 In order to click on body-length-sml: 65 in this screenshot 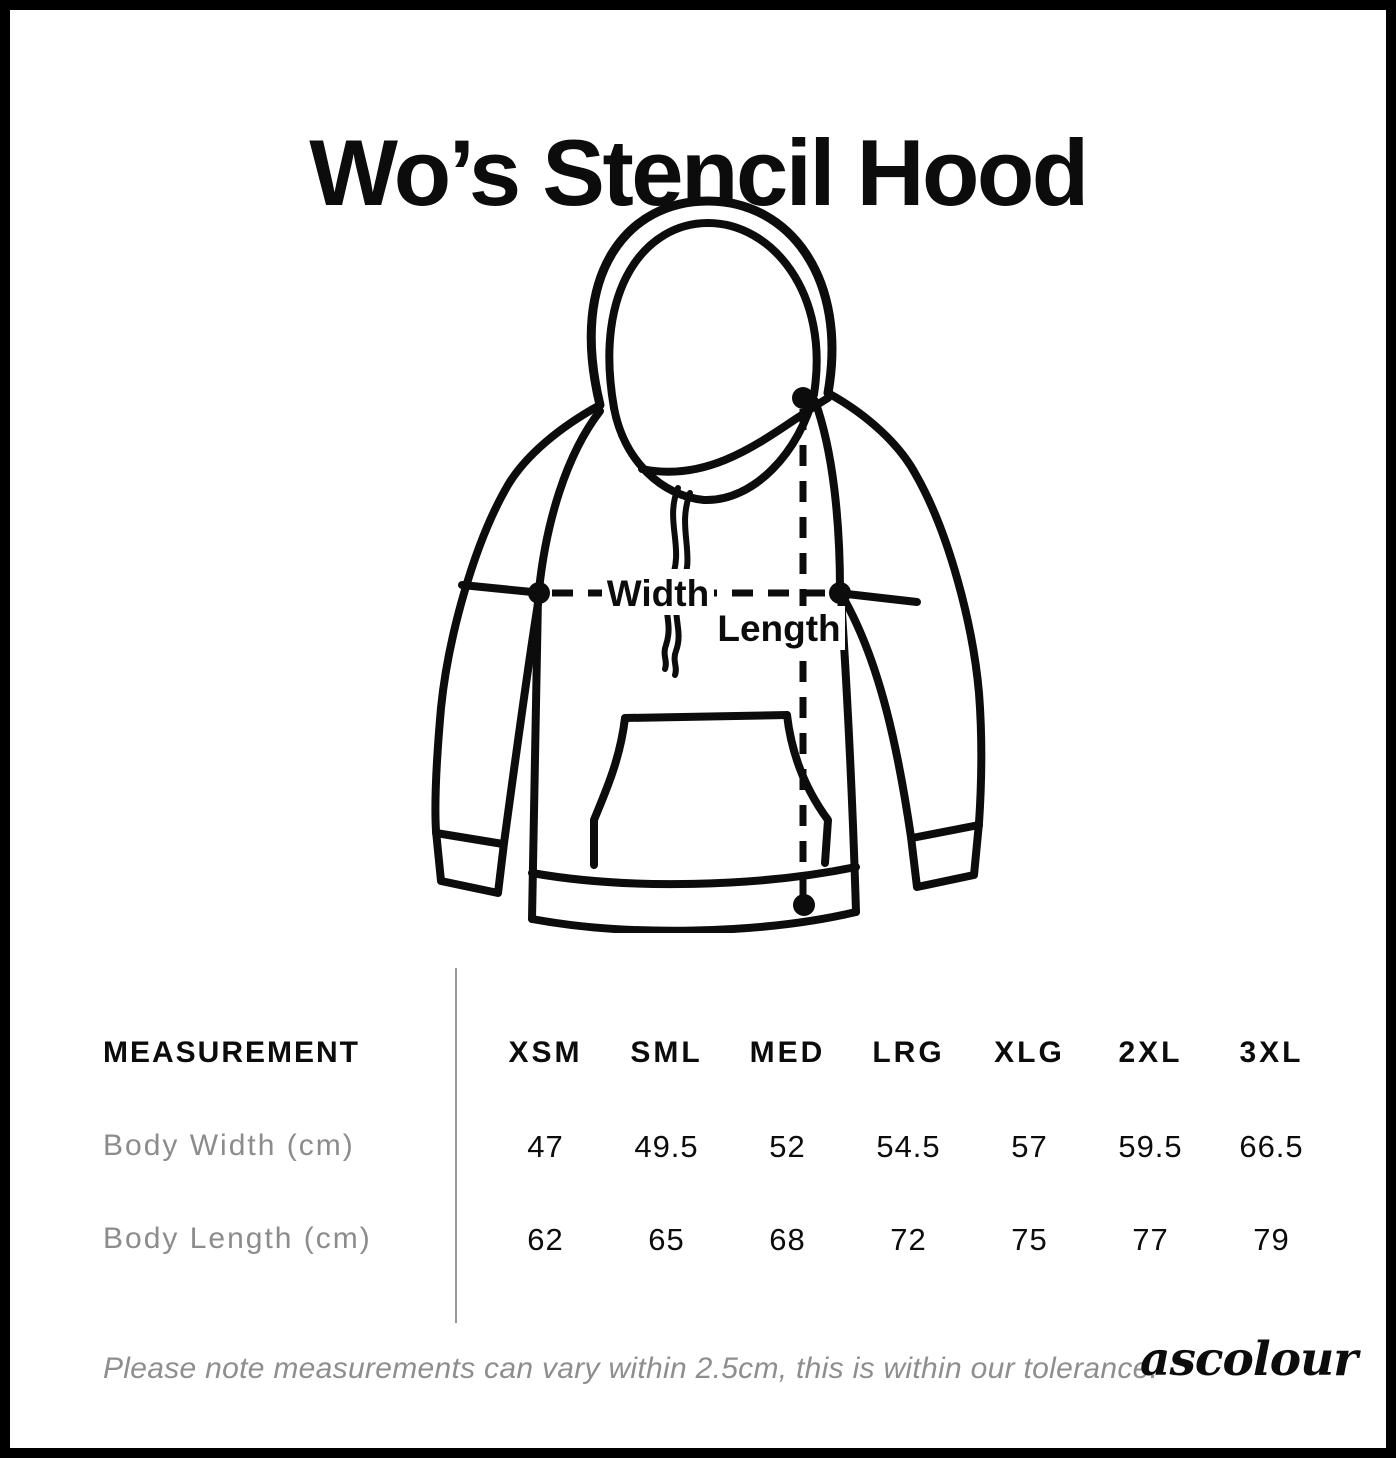, I will do `click(666, 1239)`.